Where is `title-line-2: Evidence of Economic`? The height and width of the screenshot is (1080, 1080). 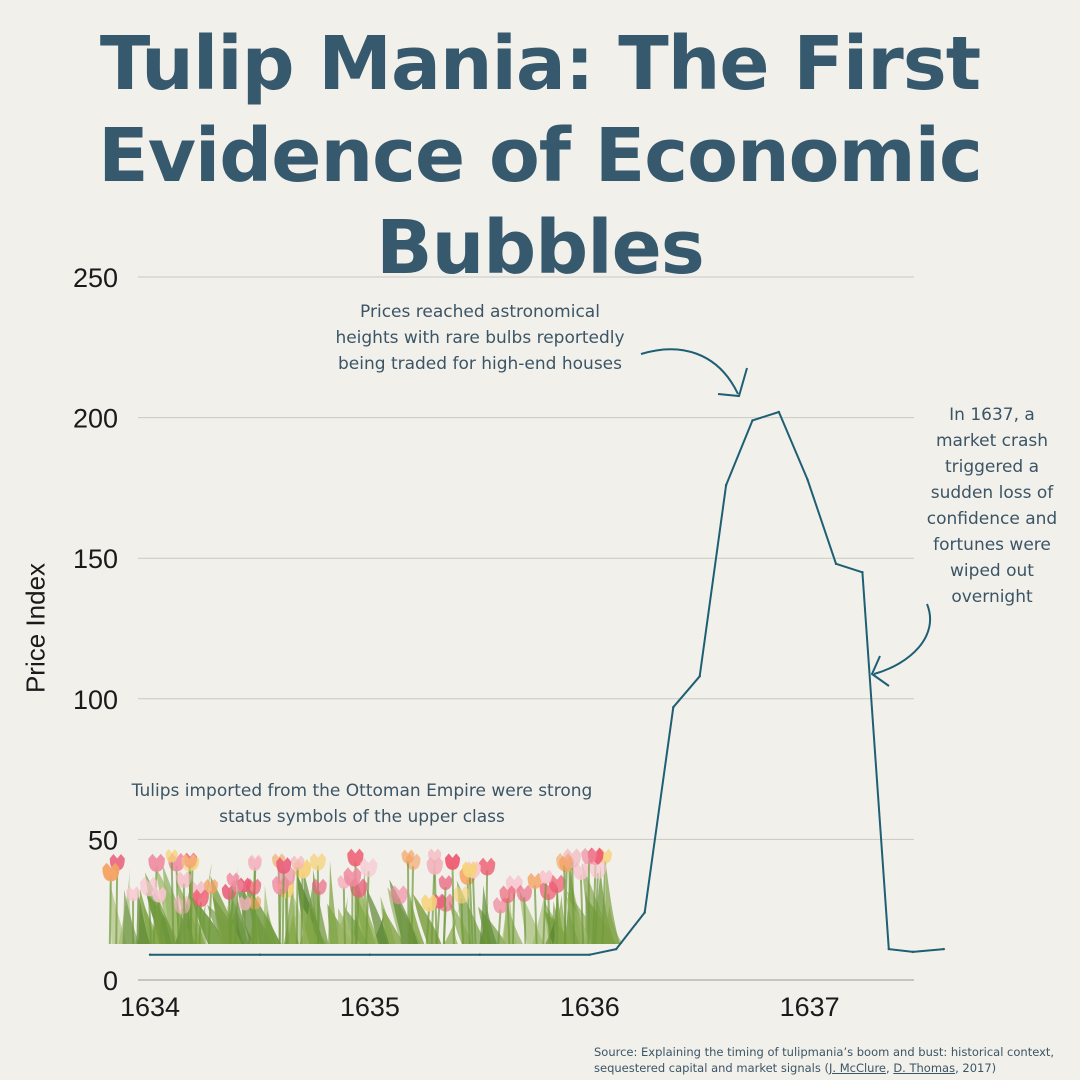 title-line-2: Evidence of Economic is located at coordinates (540, 156).